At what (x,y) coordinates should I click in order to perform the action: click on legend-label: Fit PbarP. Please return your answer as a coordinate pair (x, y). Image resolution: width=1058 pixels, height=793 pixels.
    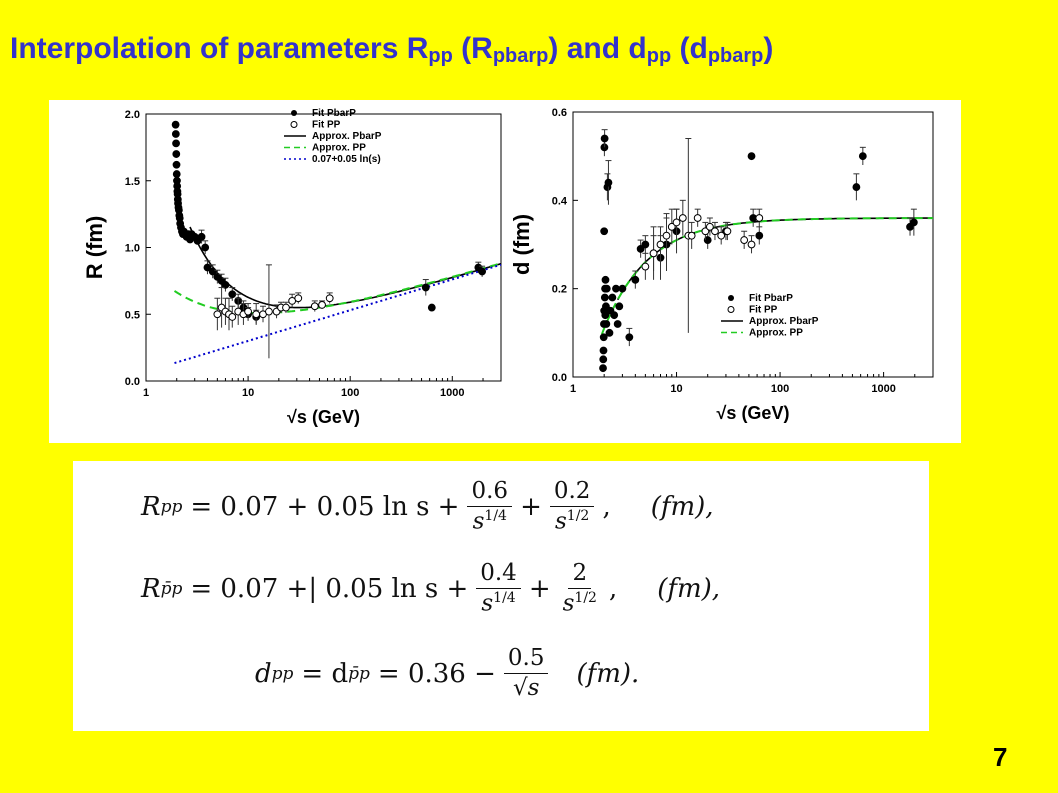
    Looking at the image, I should click on (771, 298).